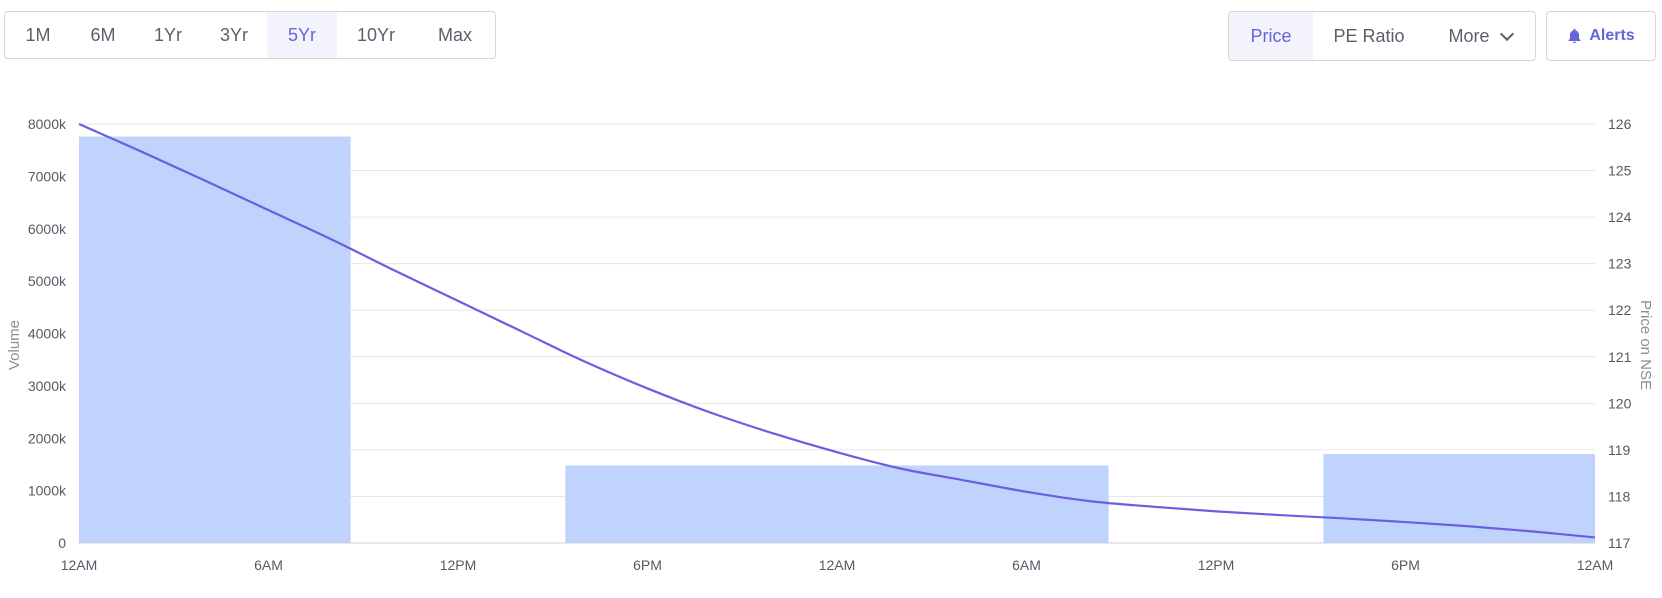  What do you see at coordinates (62, 543) in the screenshot?
I see `y-left-tick-label: 0` at bounding box center [62, 543].